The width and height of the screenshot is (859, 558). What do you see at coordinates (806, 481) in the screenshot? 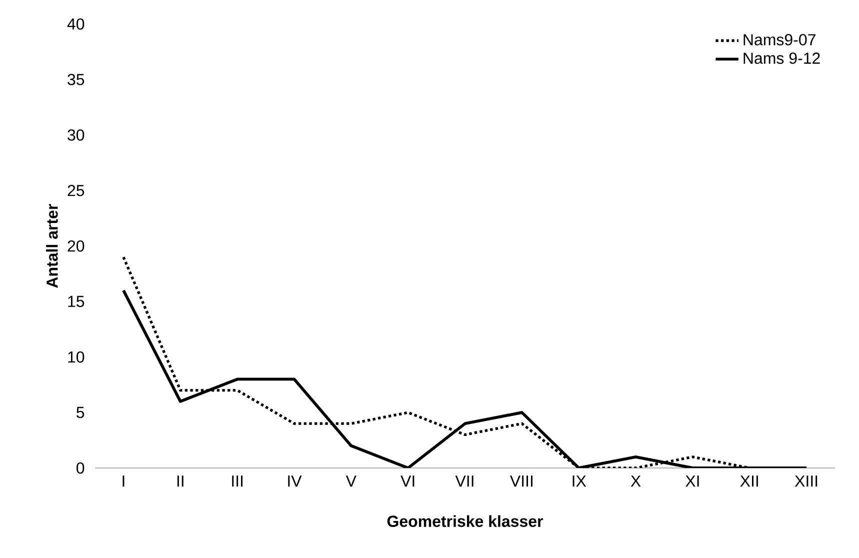
I see `x-tick-label: XIII` at bounding box center [806, 481].